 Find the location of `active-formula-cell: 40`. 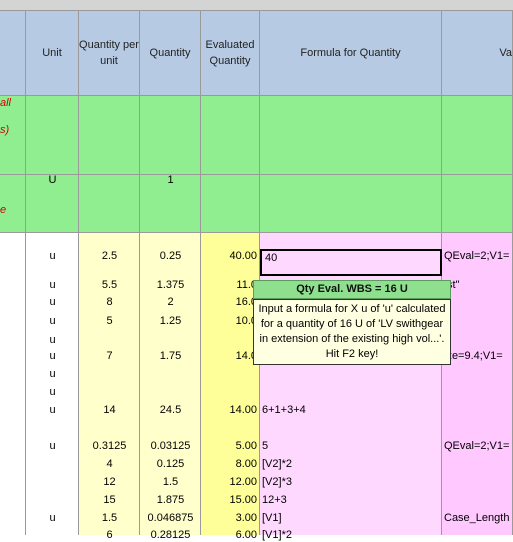

active-formula-cell: 40 is located at coordinates (351, 262).